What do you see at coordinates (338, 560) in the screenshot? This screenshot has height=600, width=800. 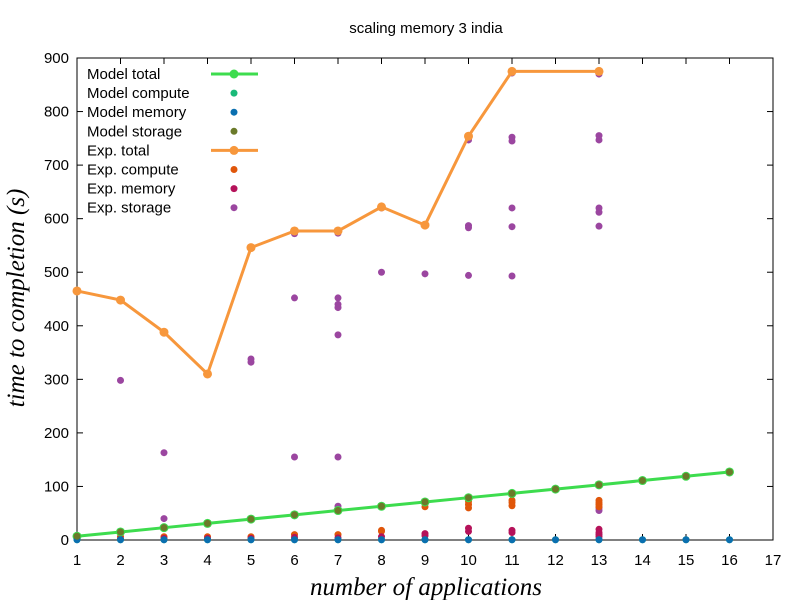 I see `x-tick-label: 7` at bounding box center [338, 560].